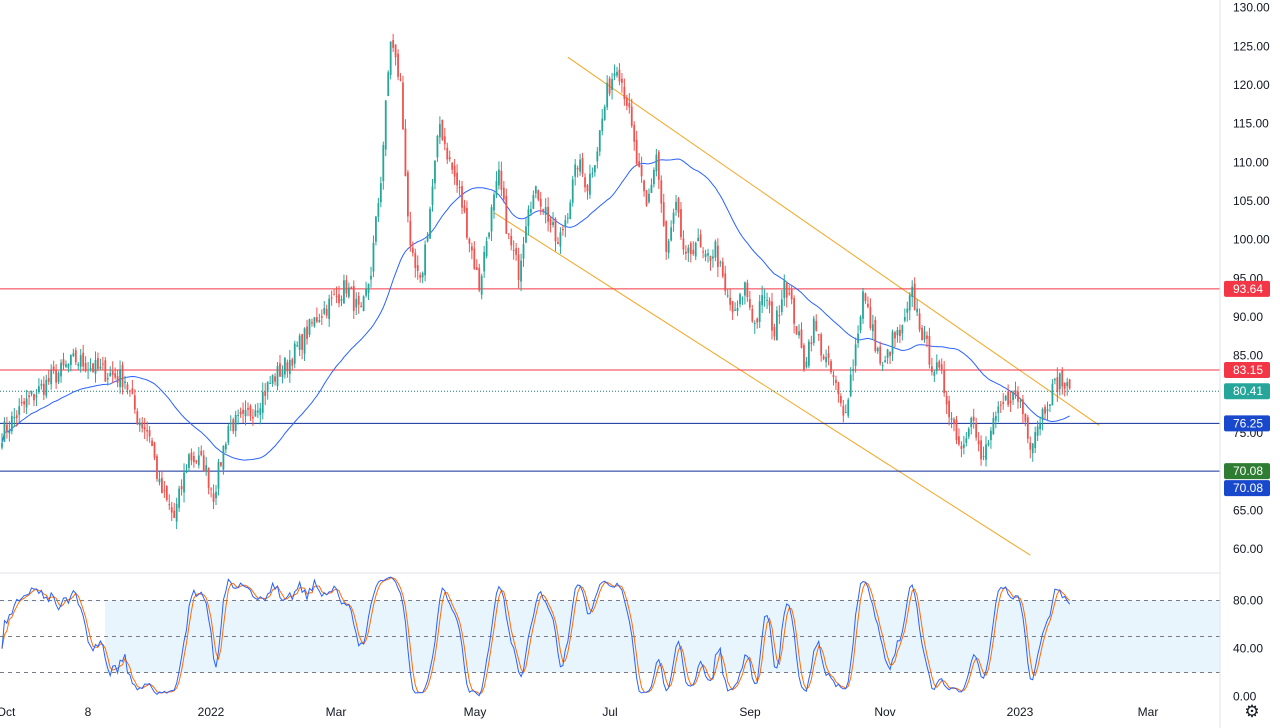  What do you see at coordinates (1248, 370) in the screenshot?
I see `price-tag-label: 83.15` at bounding box center [1248, 370].